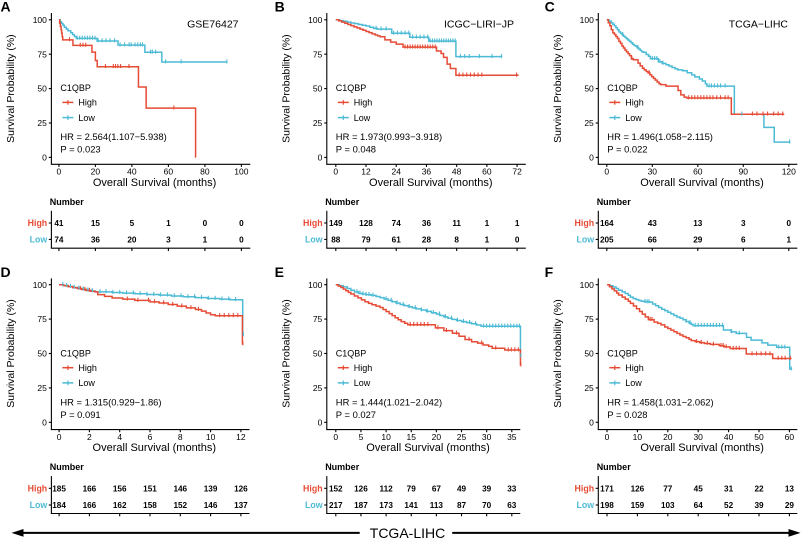  I want to click on svg-text: 139, so click(211, 489).